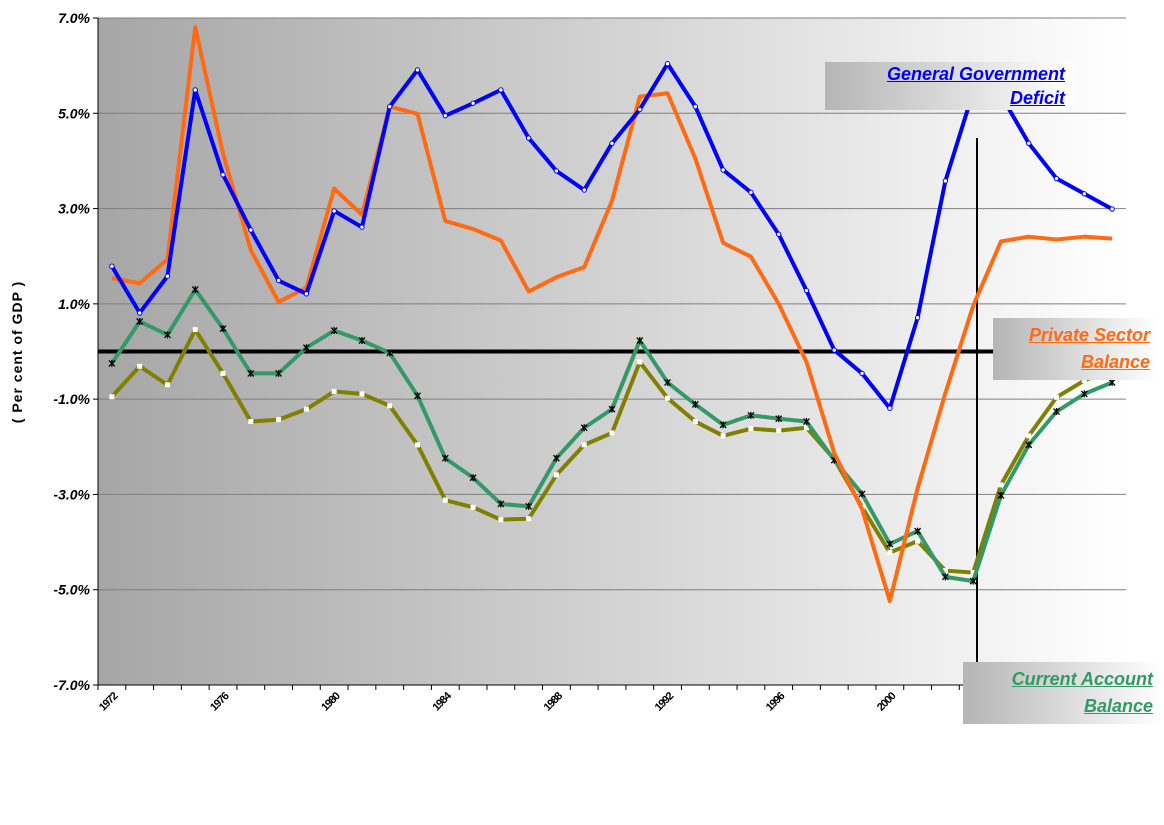 Image resolution: width=1164 pixels, height=825 pixels. Describe the element at coordinates (71, 590) in the screenshot. I see `y-tick-label: -5.0%` at that location.